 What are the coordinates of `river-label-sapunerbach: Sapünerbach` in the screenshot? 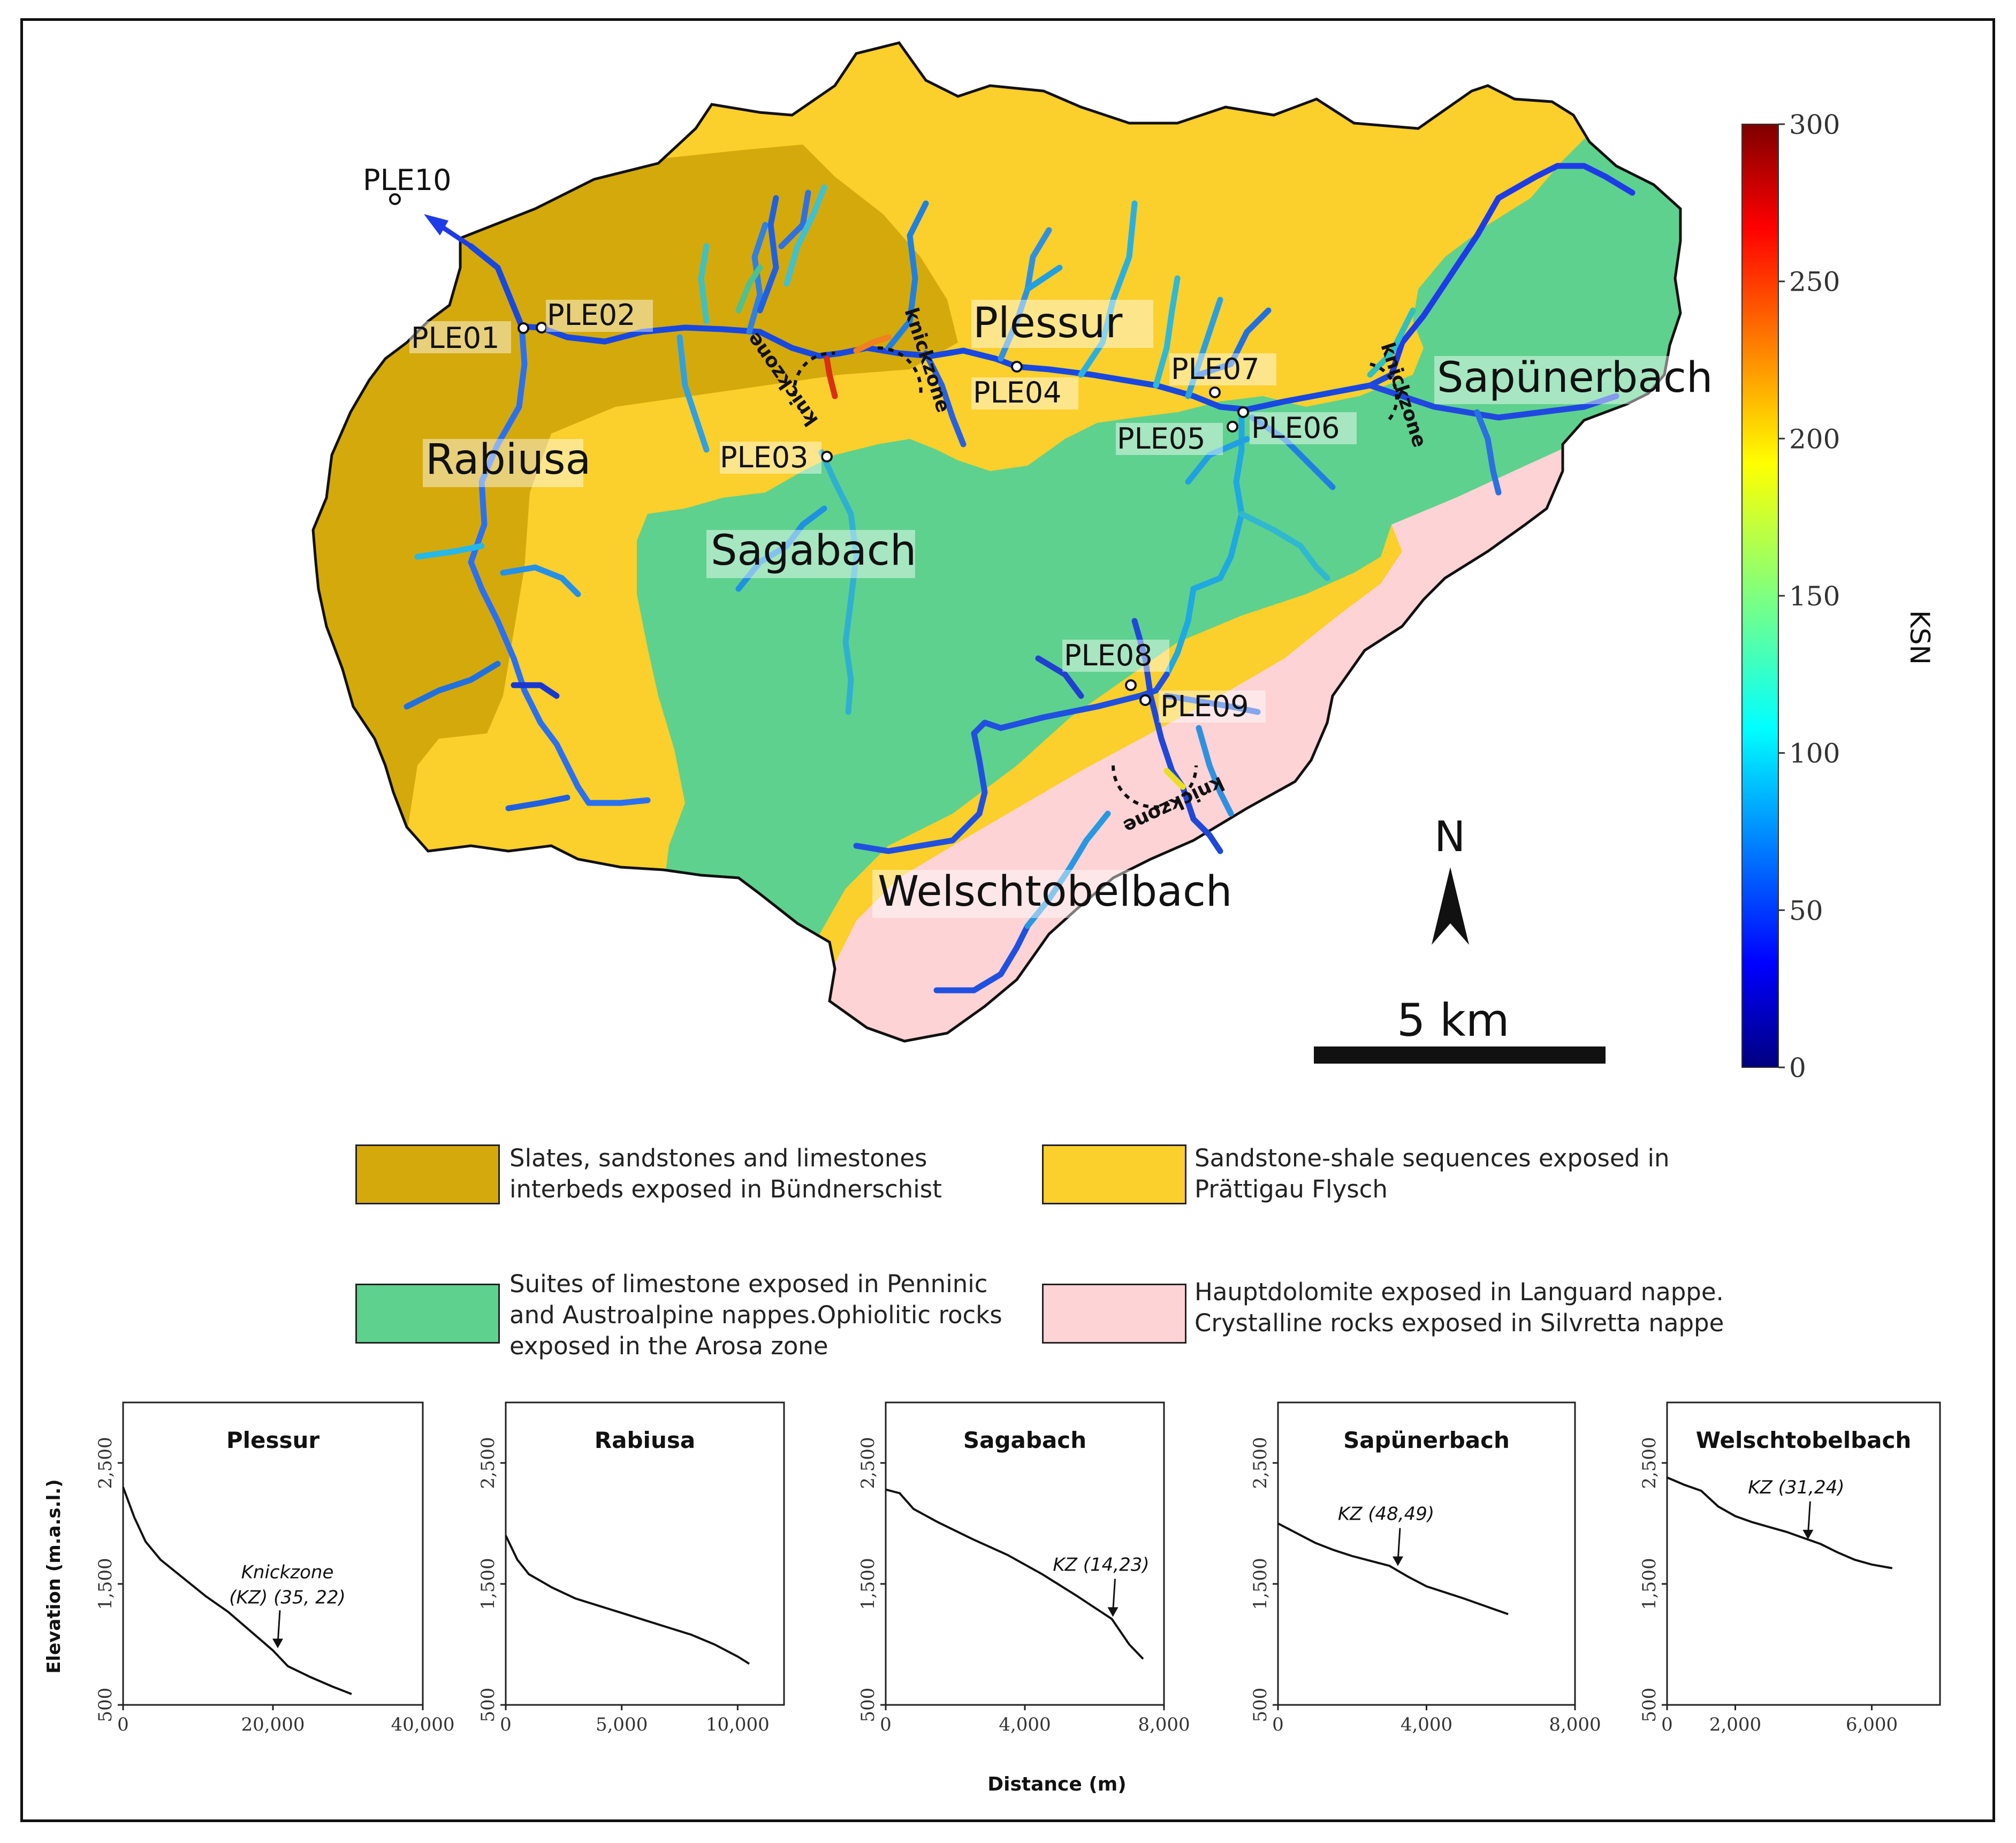 It's located at (1575, 378).